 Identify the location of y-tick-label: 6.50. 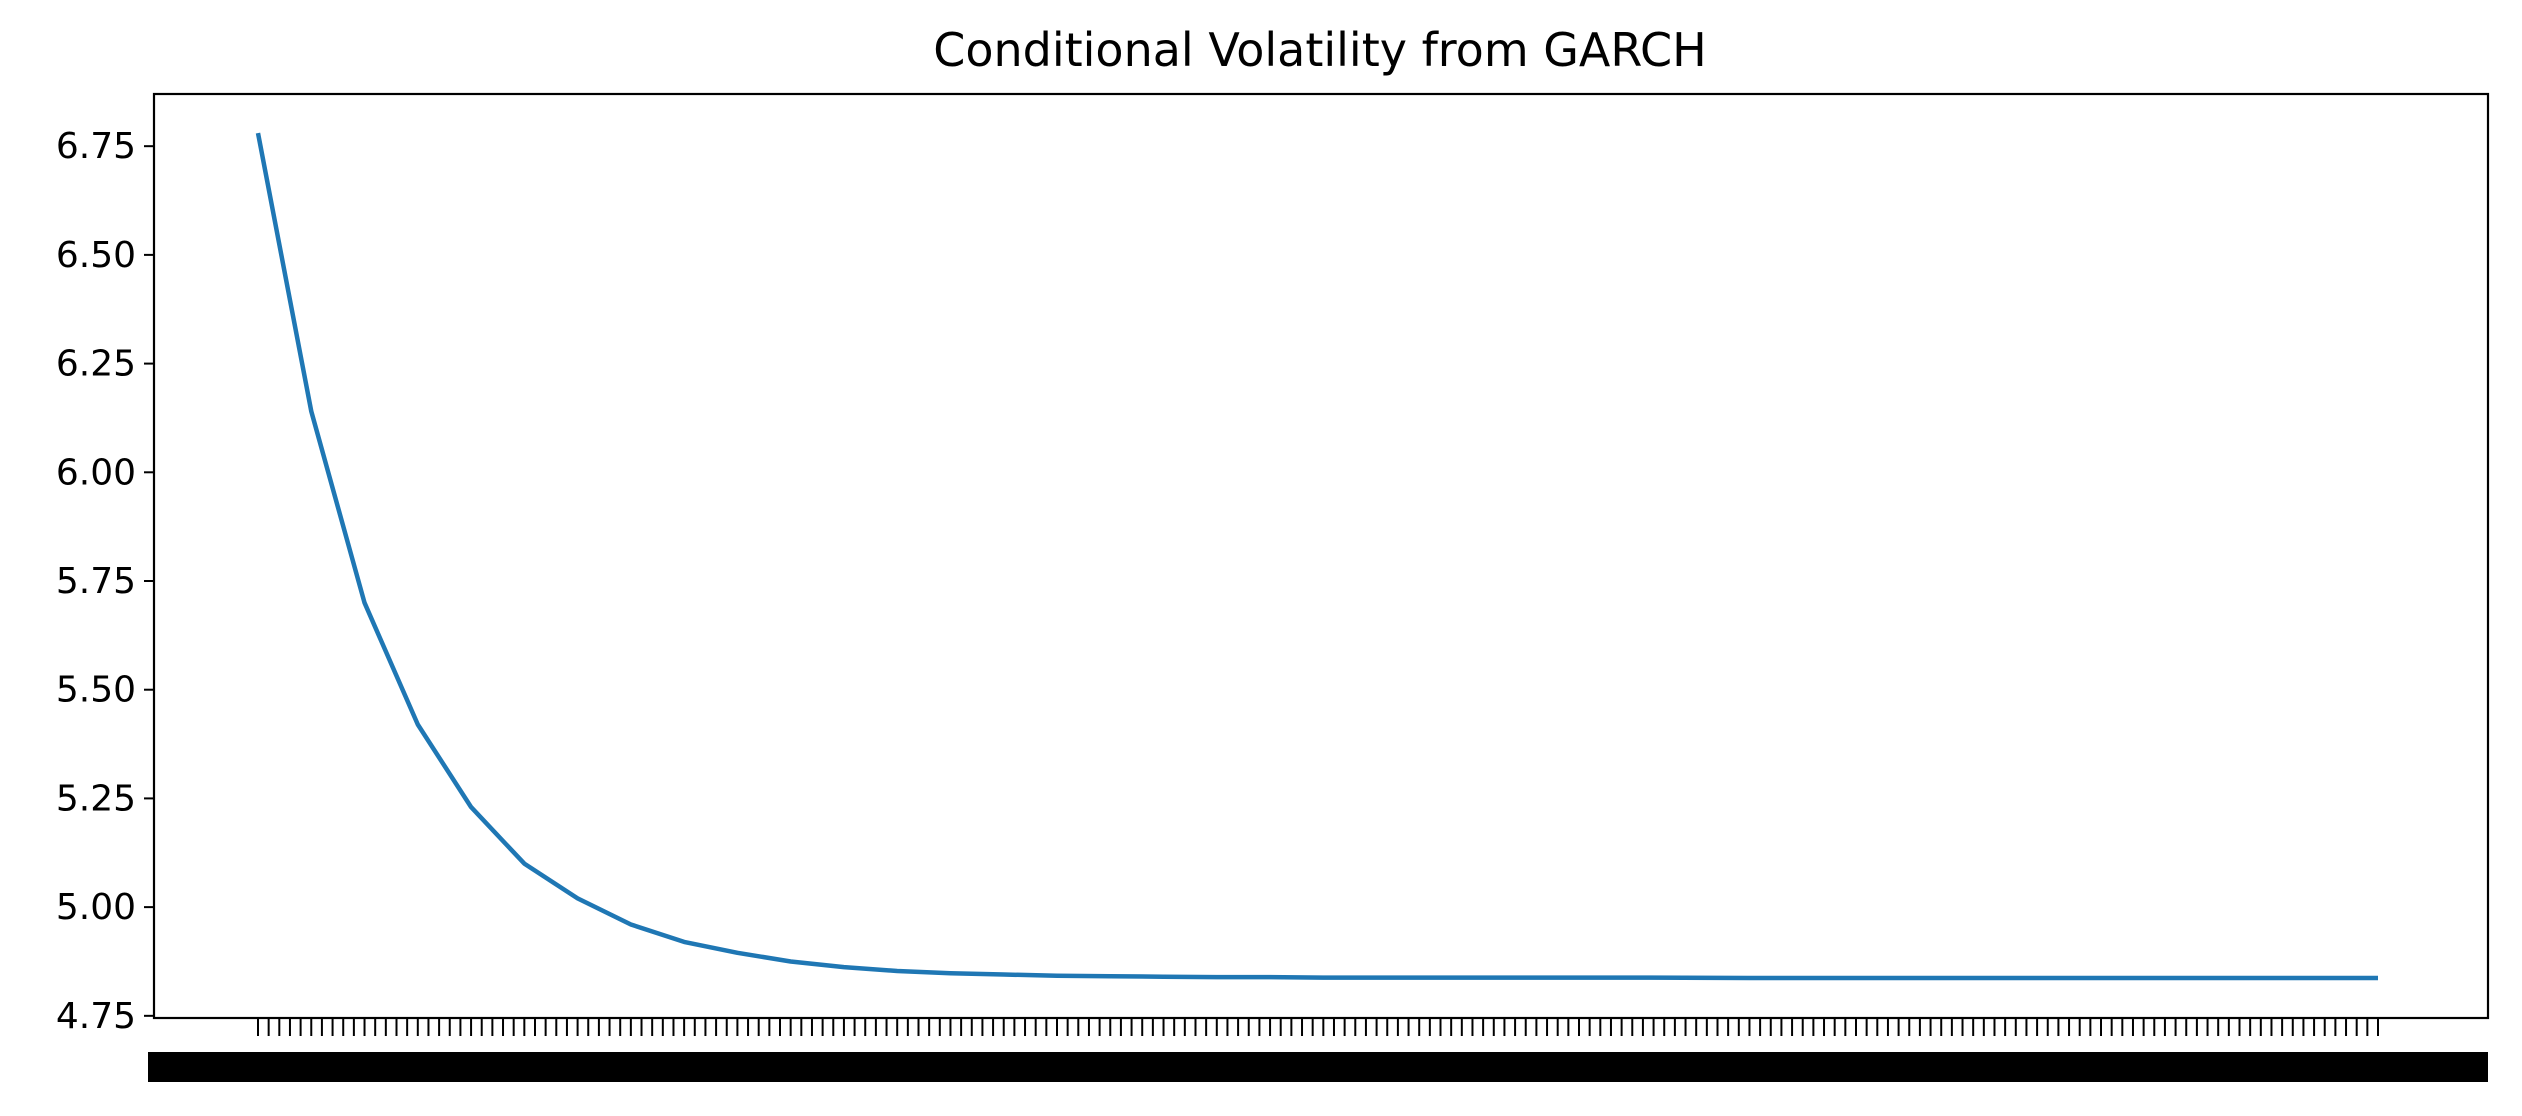
(96, 255).